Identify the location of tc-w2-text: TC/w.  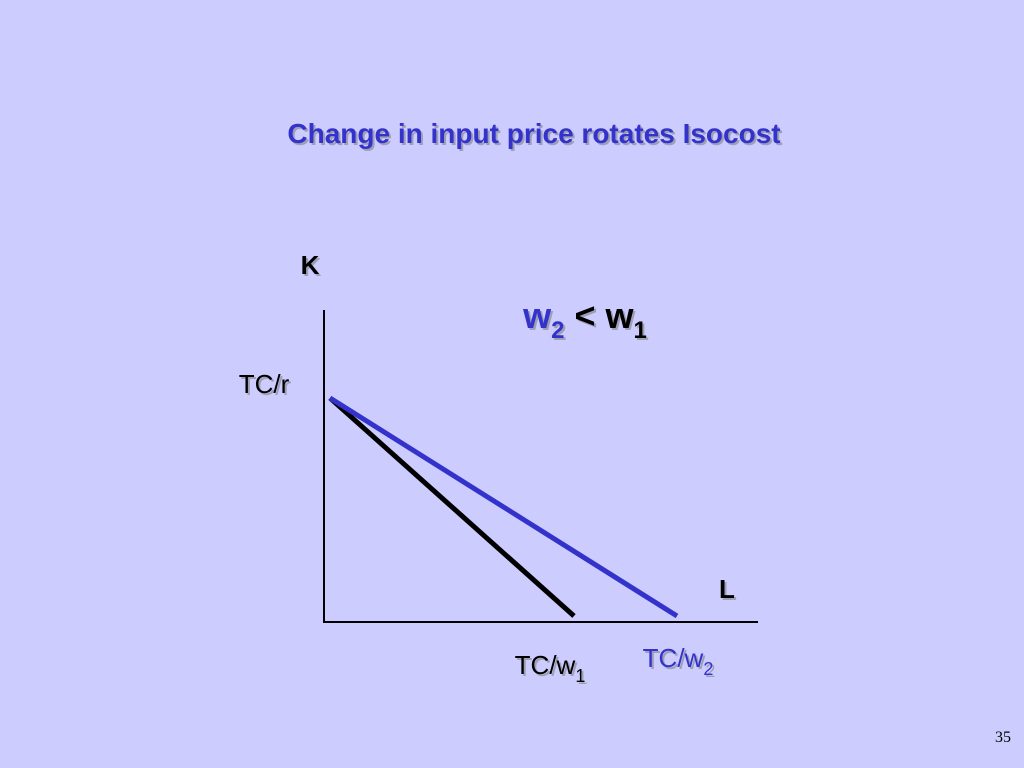
(673, 658).